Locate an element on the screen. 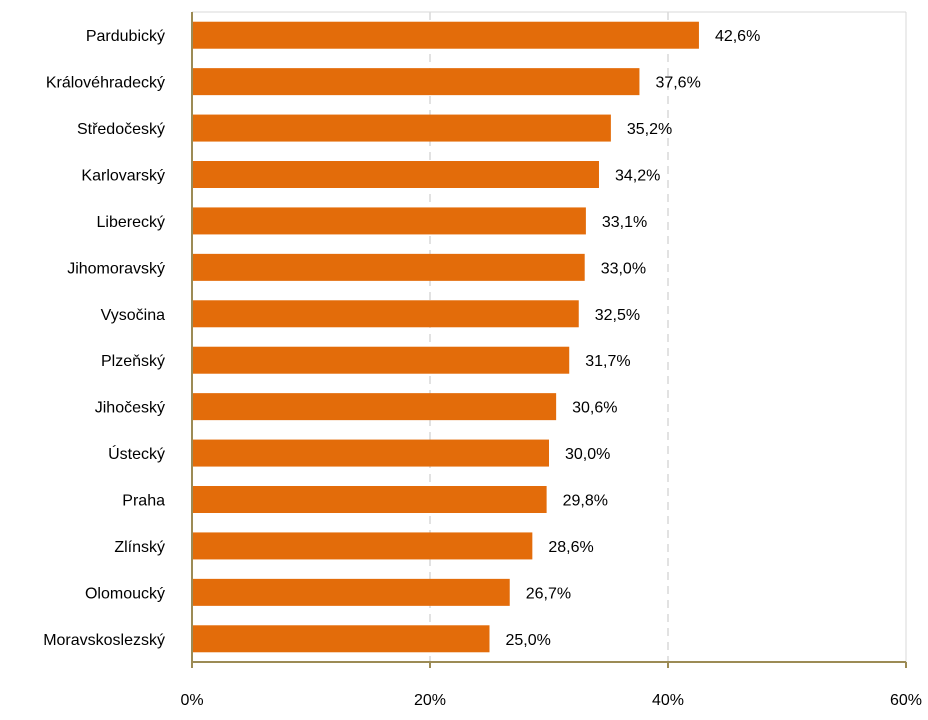  x-tick-labels: 0% 20% 40% 60% is located at coordinates (551, 700).